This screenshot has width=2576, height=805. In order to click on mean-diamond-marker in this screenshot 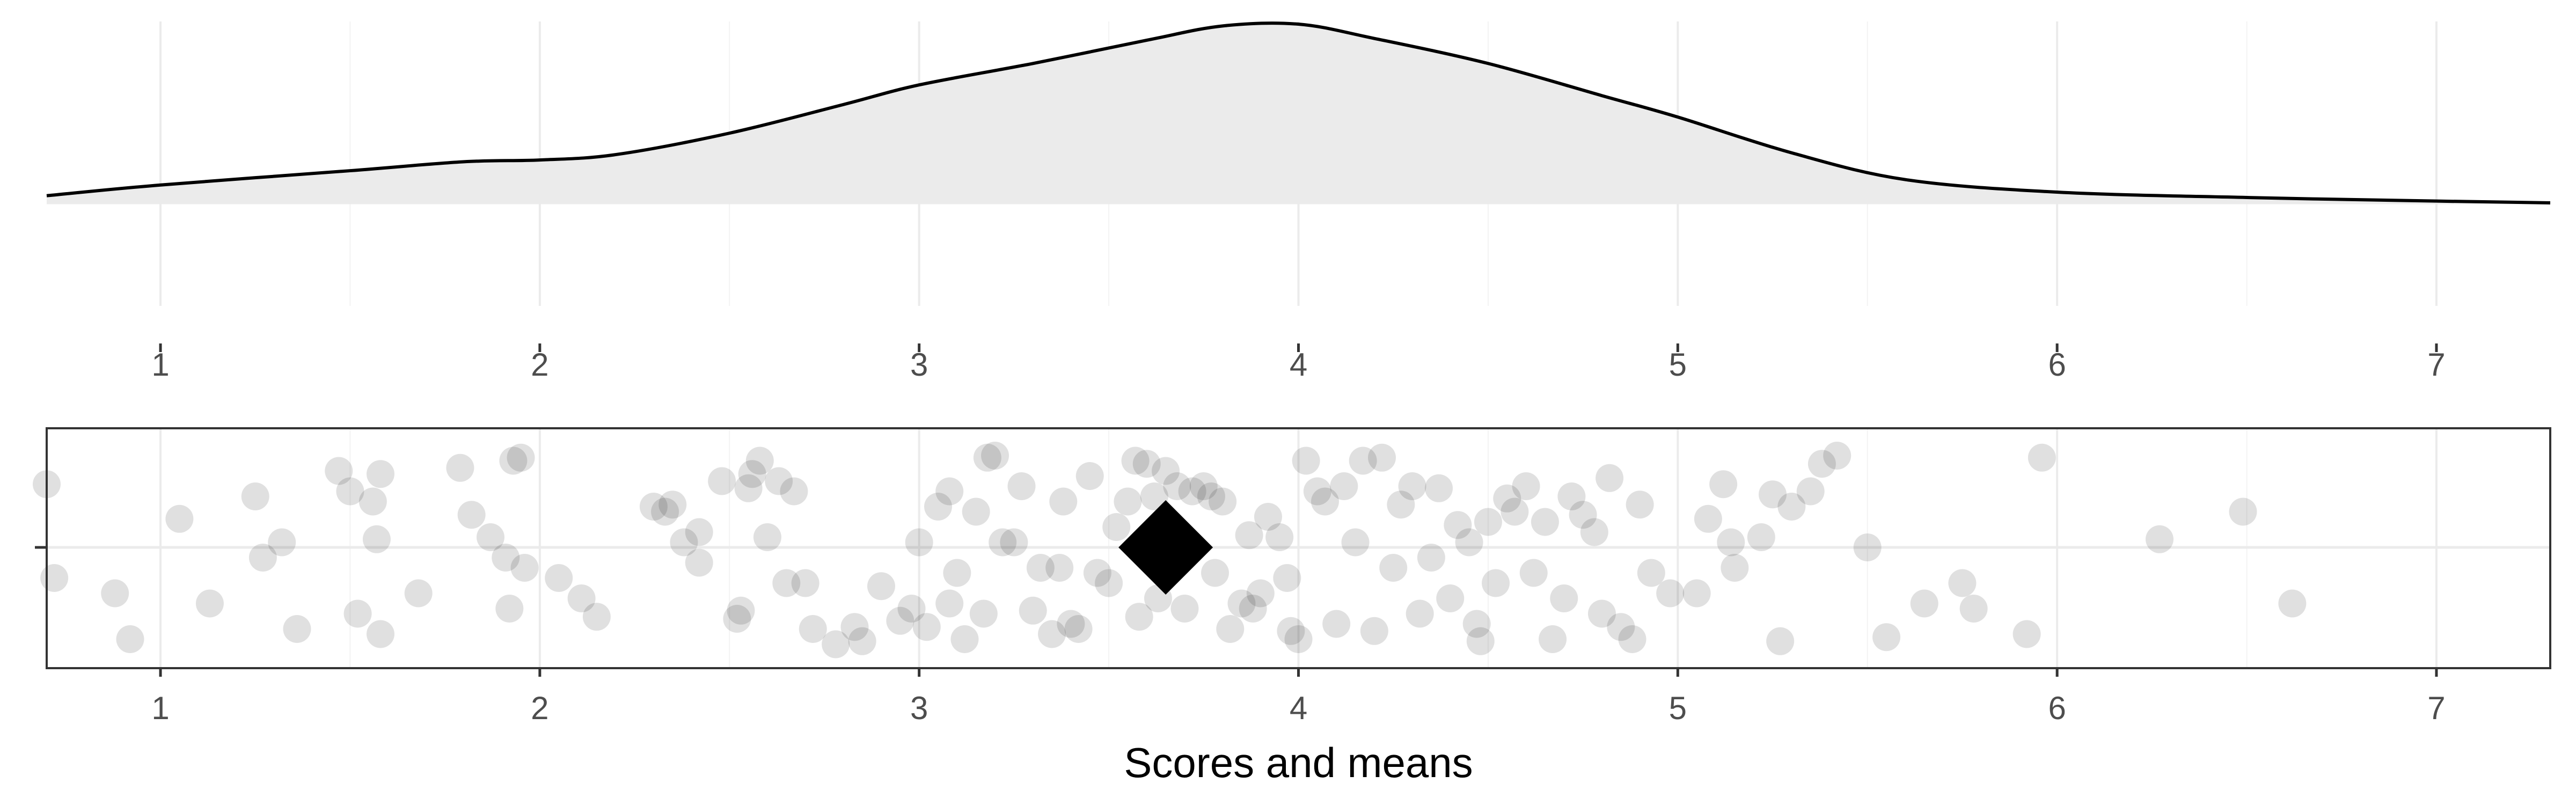, I will do `click(1165, 547)`.